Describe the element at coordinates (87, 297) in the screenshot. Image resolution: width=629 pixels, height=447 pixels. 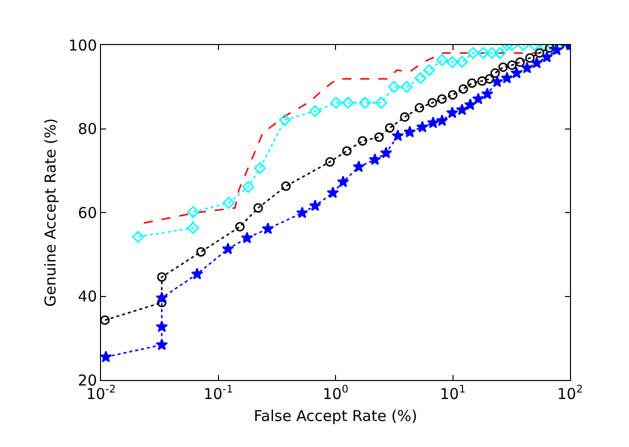
I see `y-tick-label: 40` at that location.